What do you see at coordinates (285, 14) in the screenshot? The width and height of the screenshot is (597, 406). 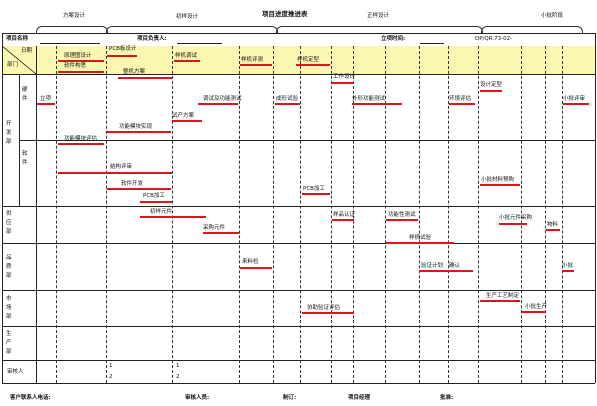 I see `page-title: 项目进度推进表` at bounding box center [285, 14].